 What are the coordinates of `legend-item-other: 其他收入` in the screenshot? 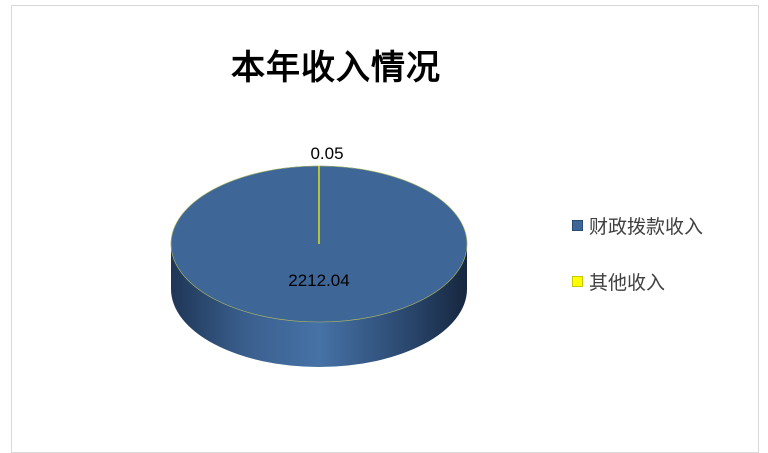 It's located at (618, 281).